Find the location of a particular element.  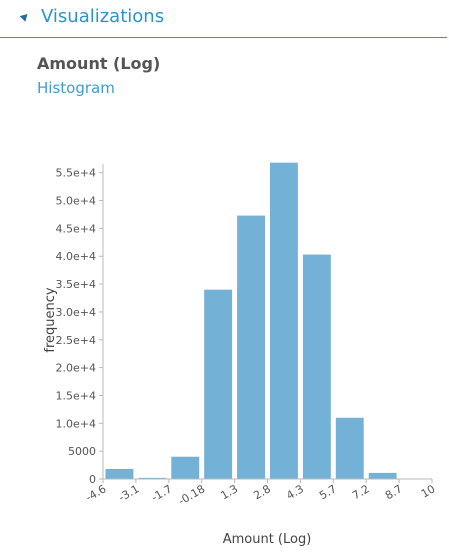

y-axis-label: frequency is located at coordinates (50, 320).